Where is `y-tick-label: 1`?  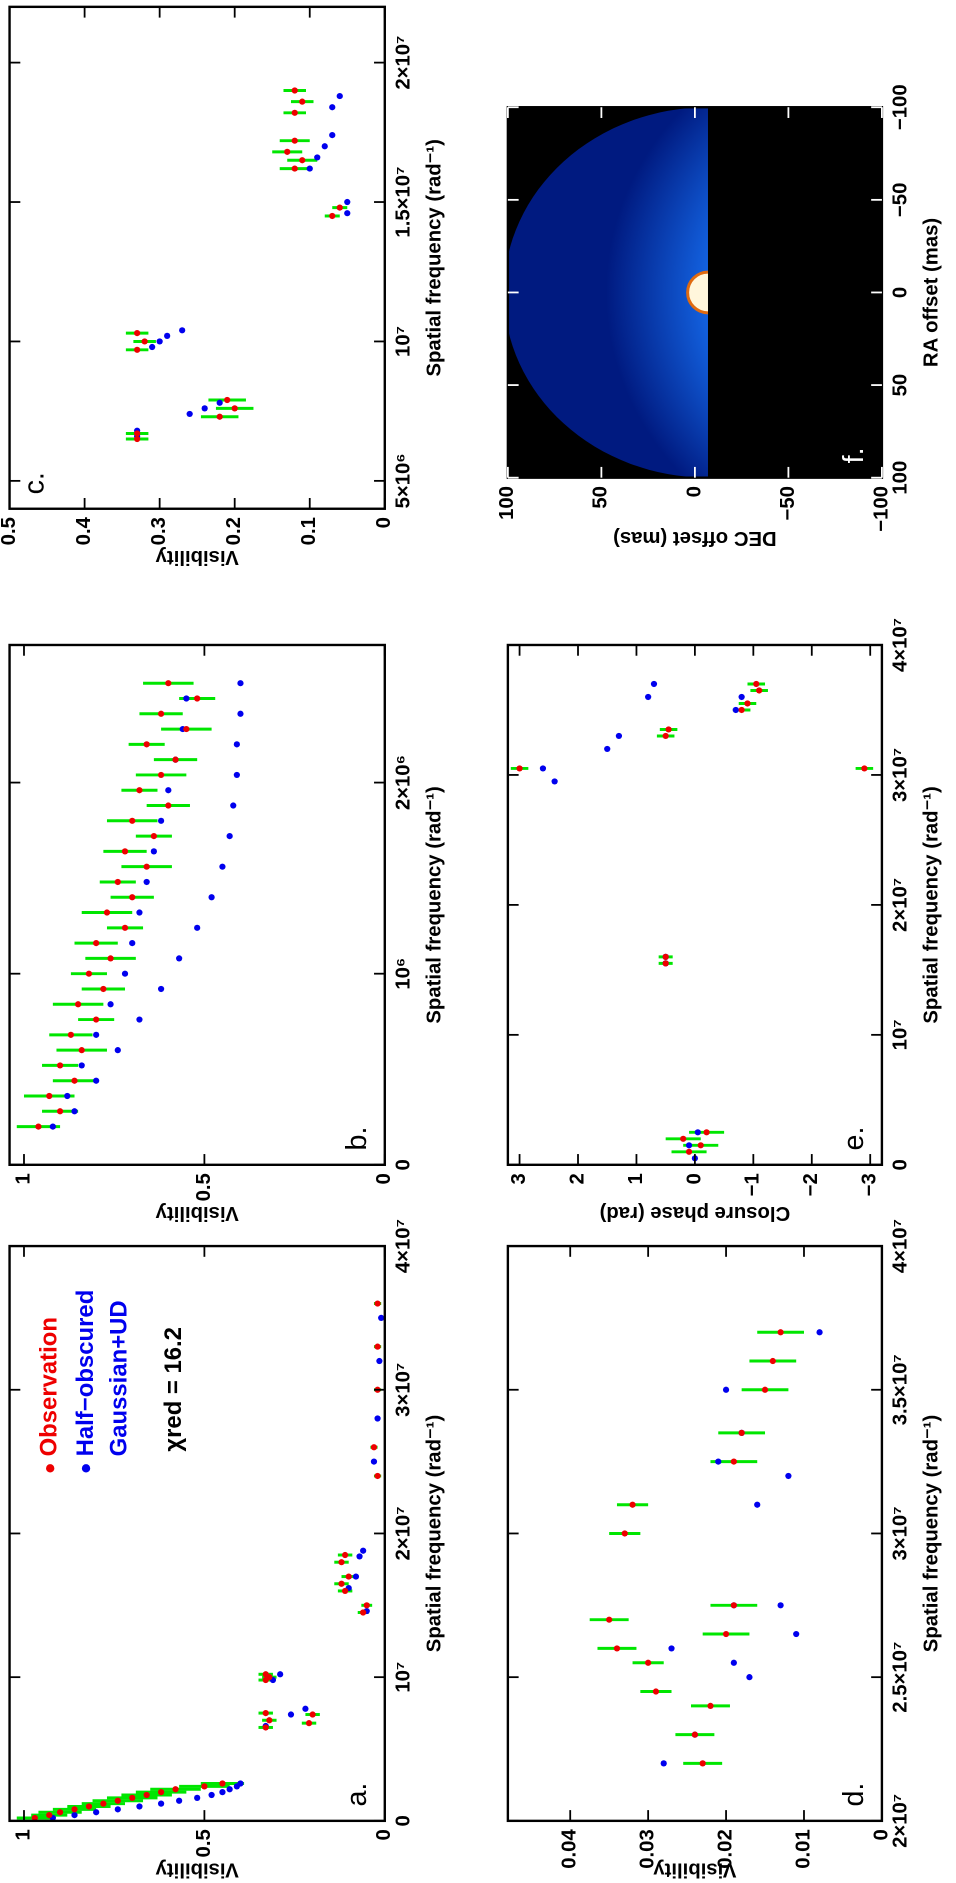
y-tick-label: 1 is located at coordinates (23, 1834).